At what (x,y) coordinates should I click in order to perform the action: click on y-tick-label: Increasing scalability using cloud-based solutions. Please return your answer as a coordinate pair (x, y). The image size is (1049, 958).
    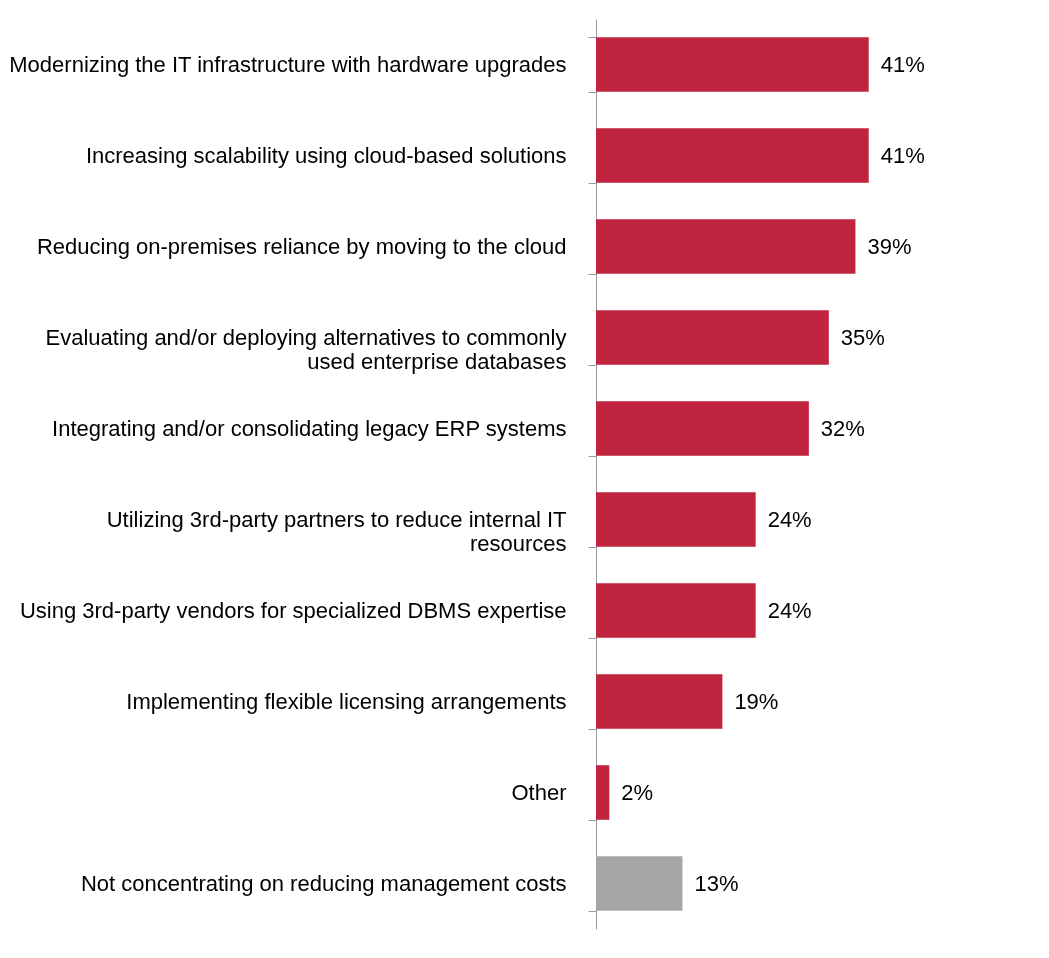
    Looking at the image, I should click on (326, 155).